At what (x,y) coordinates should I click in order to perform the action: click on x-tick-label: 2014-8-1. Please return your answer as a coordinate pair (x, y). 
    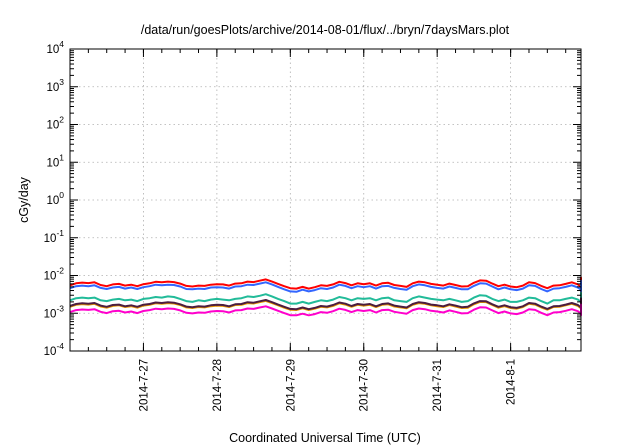
    Looking at the image, I should click on (512, 382).